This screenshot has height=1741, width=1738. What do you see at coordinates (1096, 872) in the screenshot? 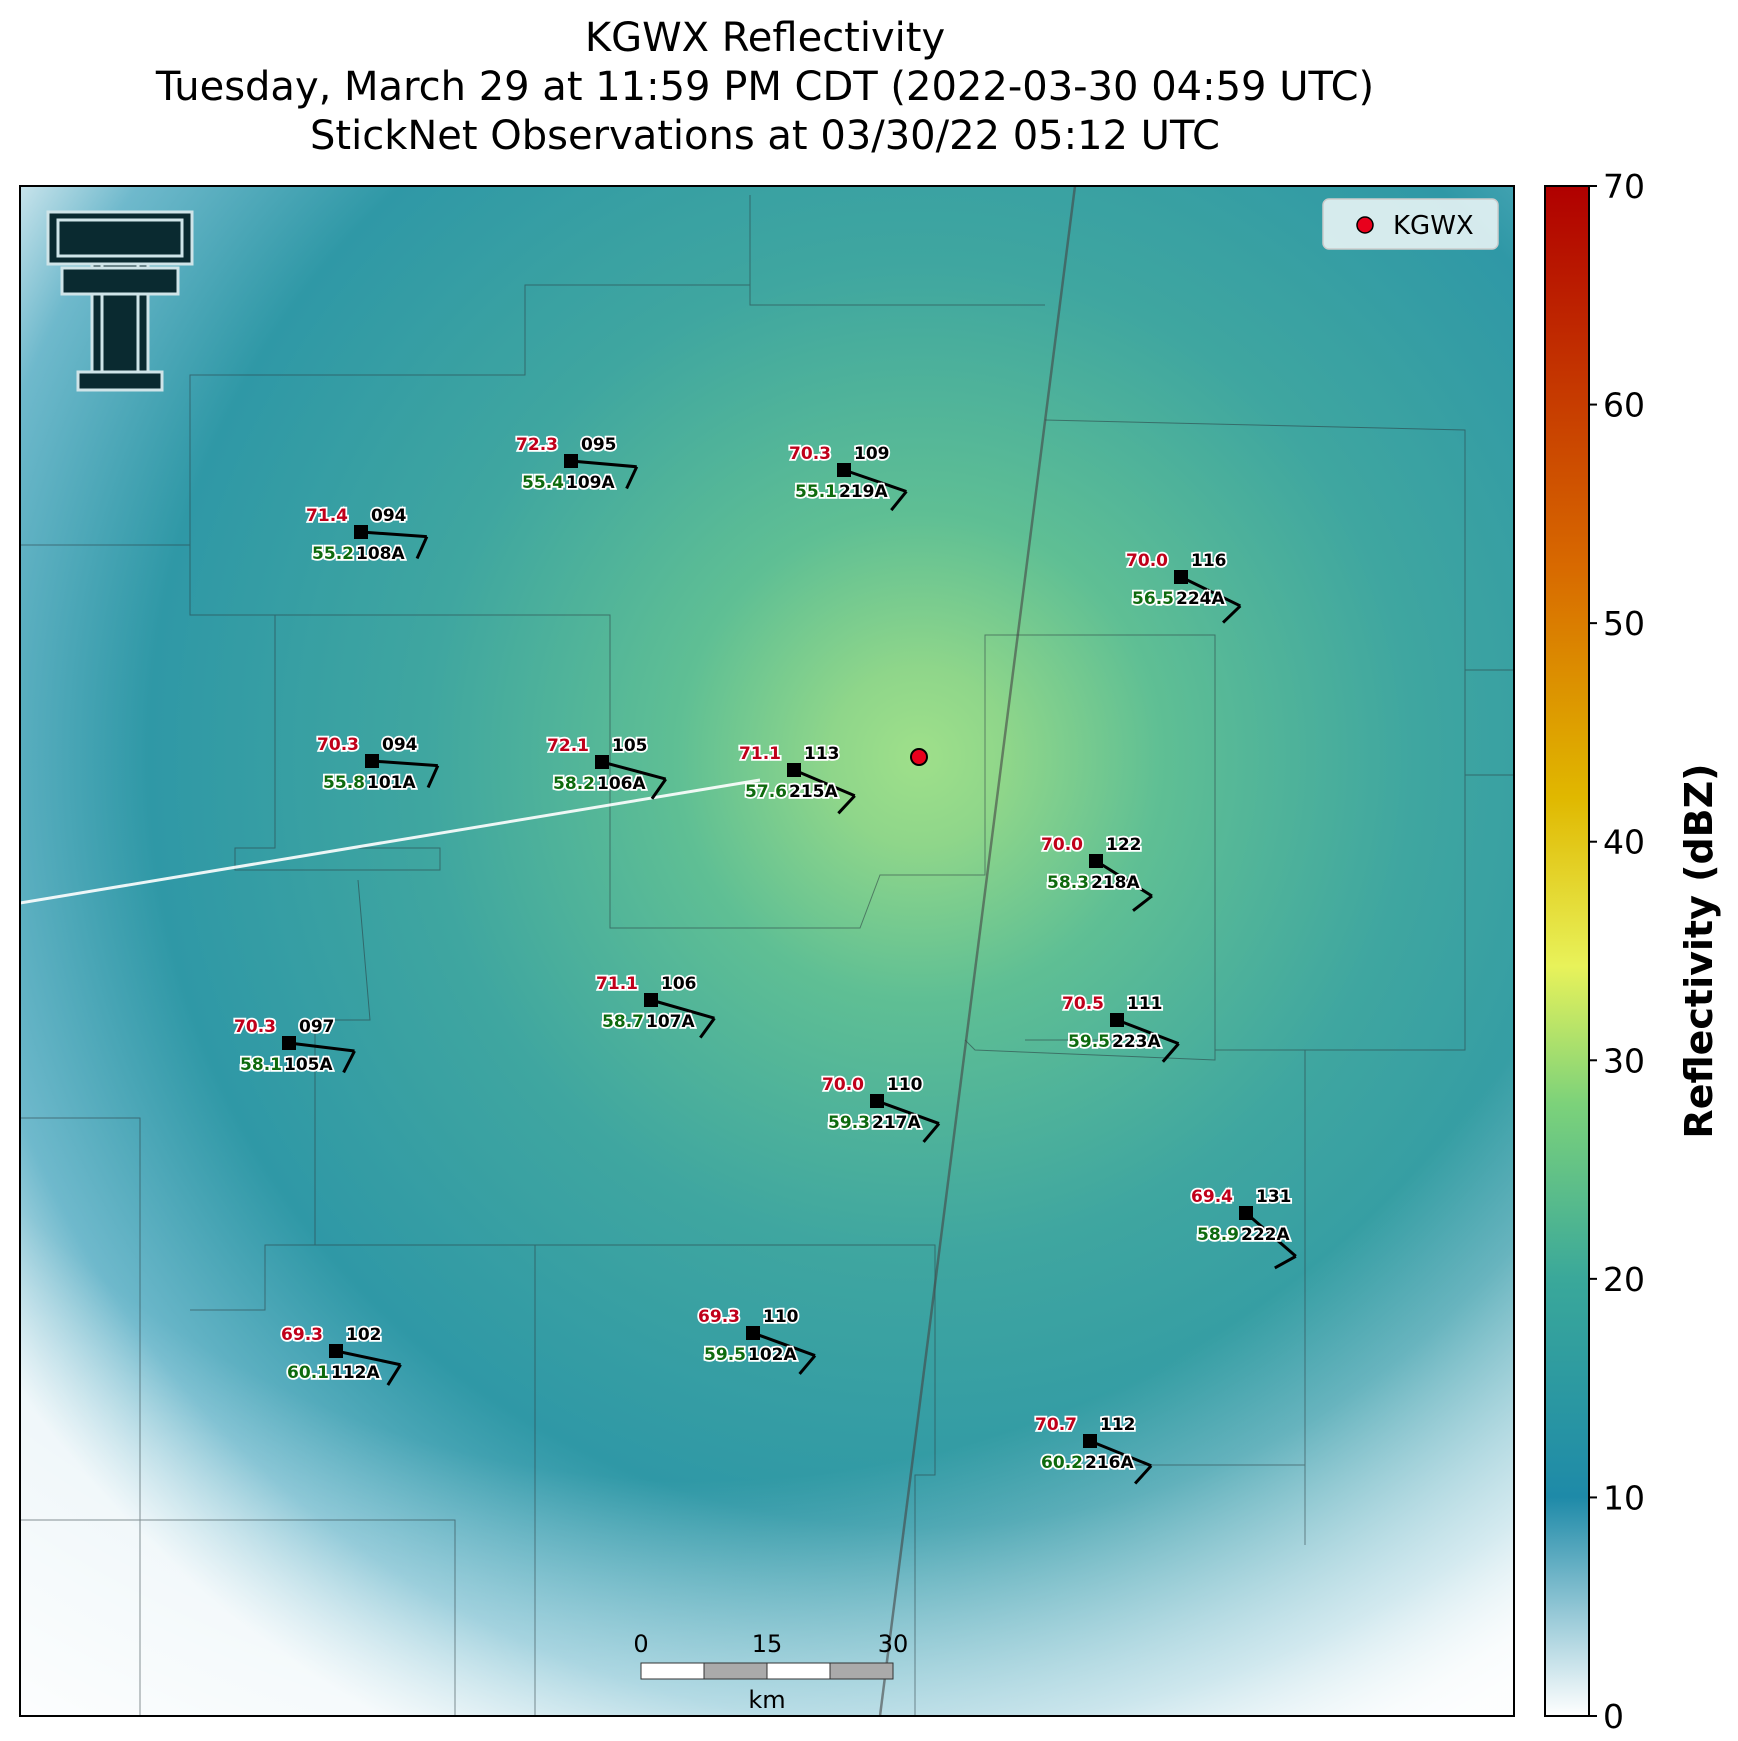
I see `station-218A: 70.0 122 58.3 218A` at bounding box center [1096, 872].